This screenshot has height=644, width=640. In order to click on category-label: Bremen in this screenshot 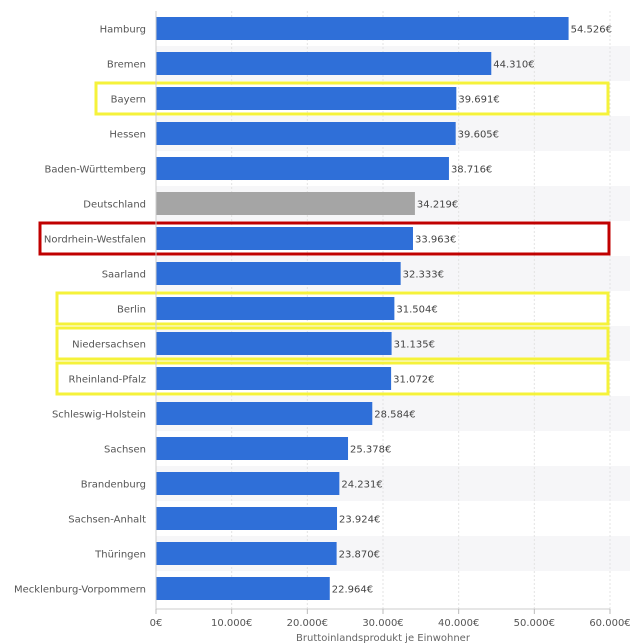, I will do `click(126, 65)`.